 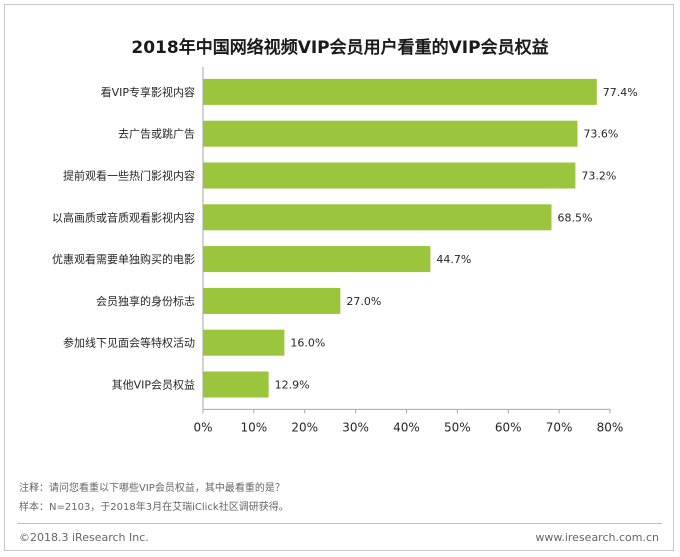 I want to click on x-tick-label: 50%, so click(x=457, y=427).